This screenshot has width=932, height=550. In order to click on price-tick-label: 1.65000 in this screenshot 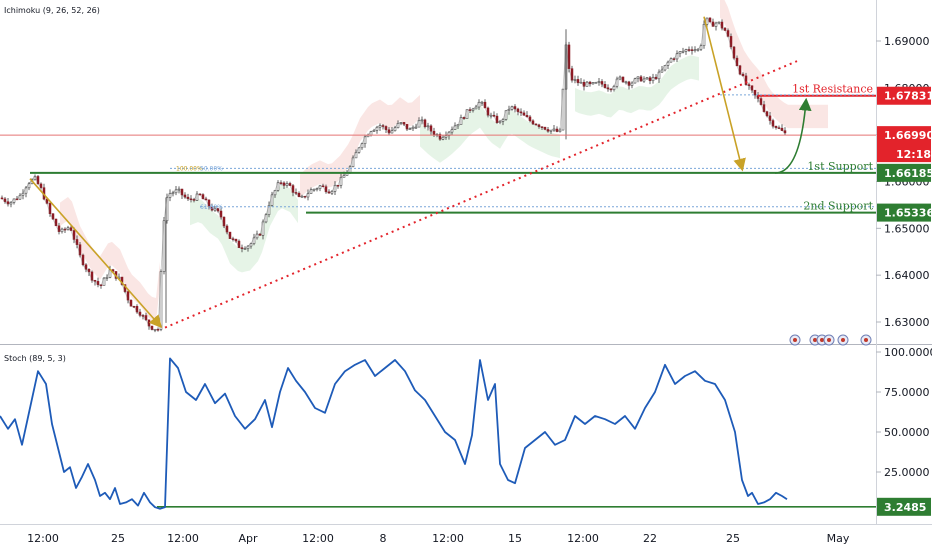, I will do `click(907, 228)`.